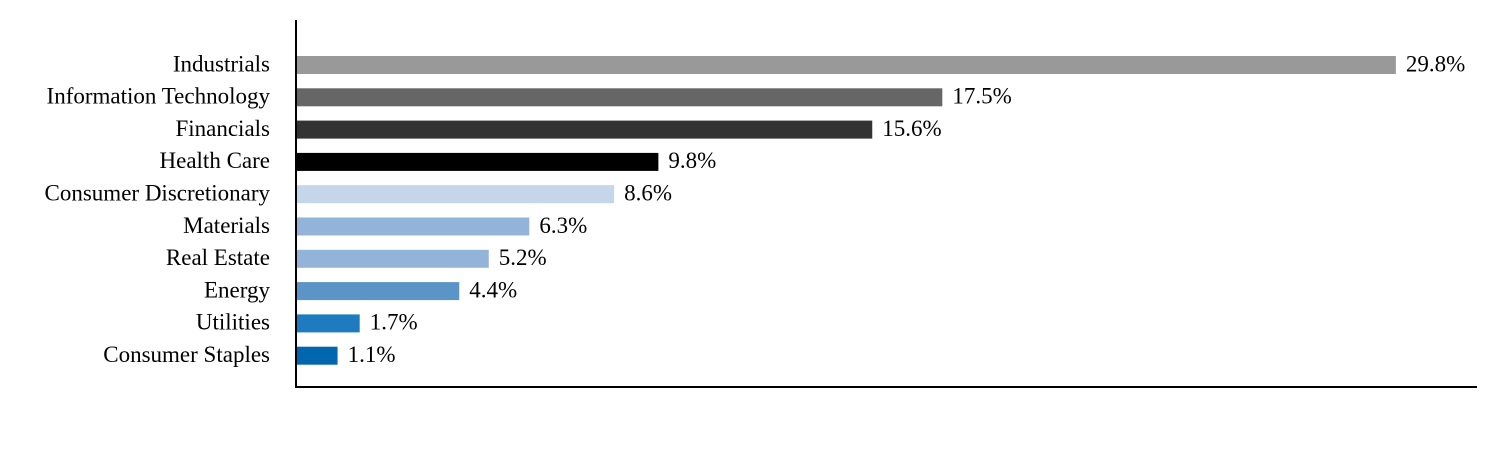 This screenshot has width=1512, height=456. Describe the element at coordinates (218, 257) in the screenshot. I see `y-tick-label: Real Estate` at that location.